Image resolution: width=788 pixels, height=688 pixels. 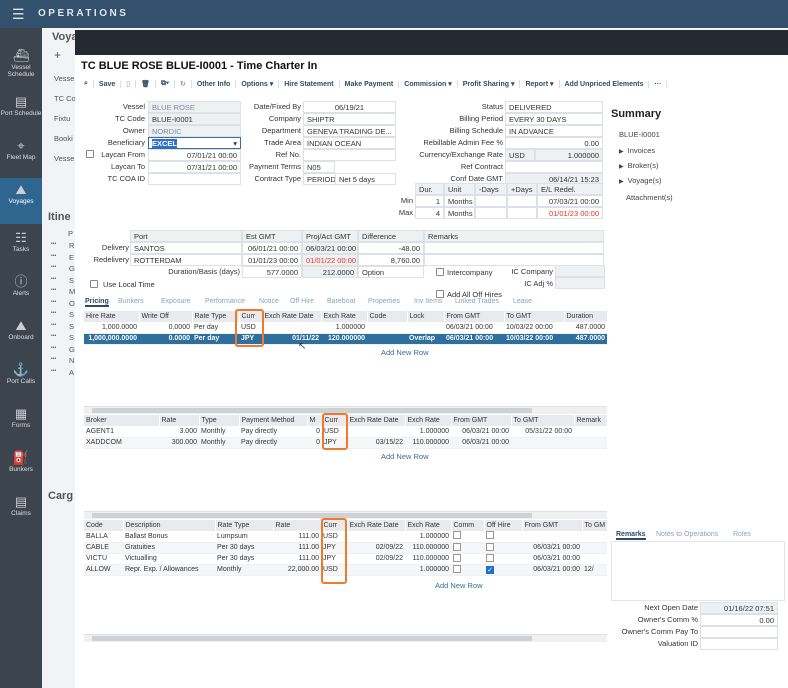 I want to click on search-icon: ⌕, so click(x=86, y=84).